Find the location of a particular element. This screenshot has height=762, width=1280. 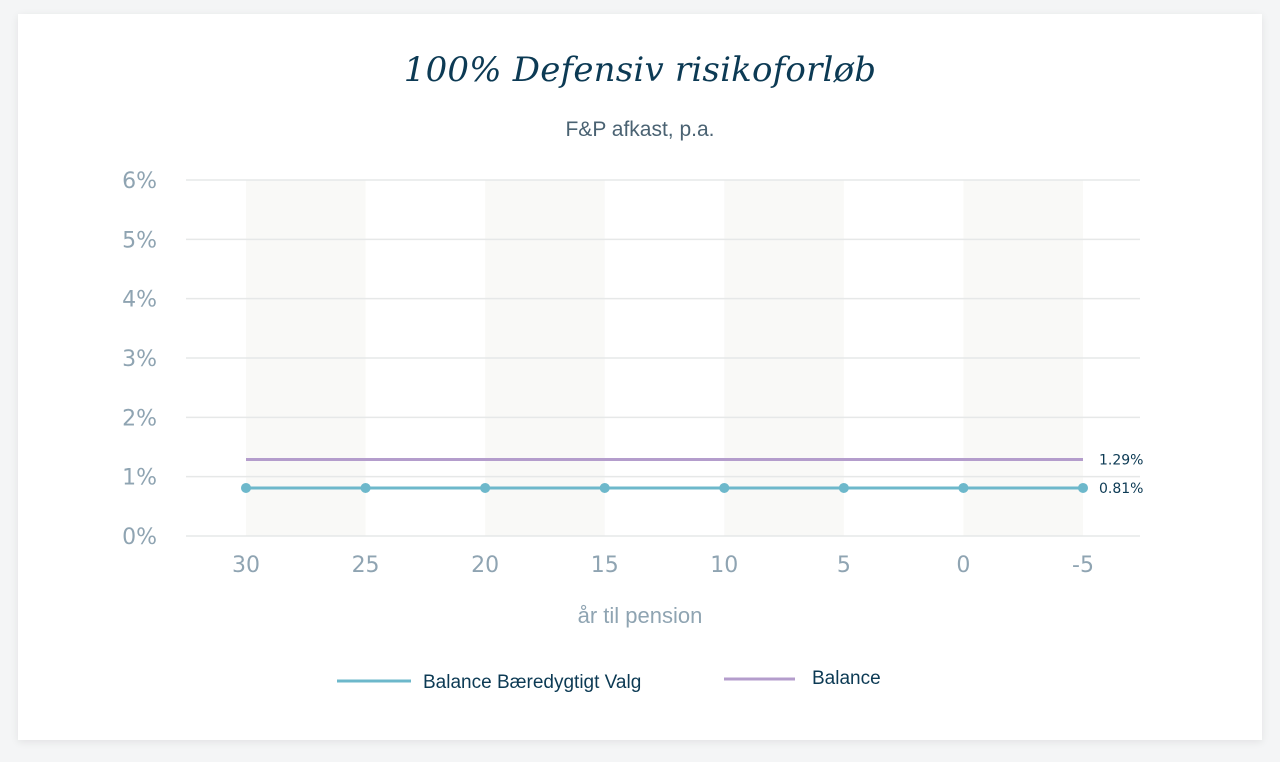

x-tick-label: 10 is located at coordinates (724, 565).